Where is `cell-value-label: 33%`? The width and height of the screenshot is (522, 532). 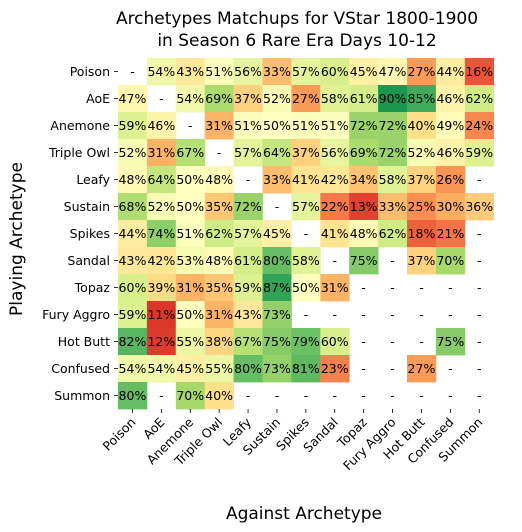
cell-value-label: 33% is located at coordinates (393, 206).